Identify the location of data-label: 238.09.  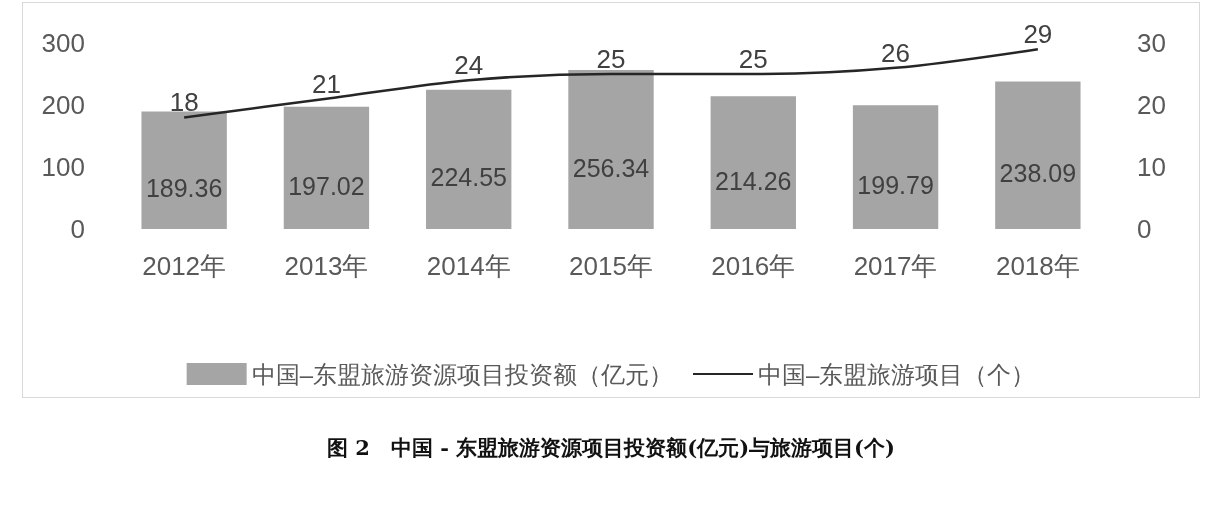
(1038, 173).